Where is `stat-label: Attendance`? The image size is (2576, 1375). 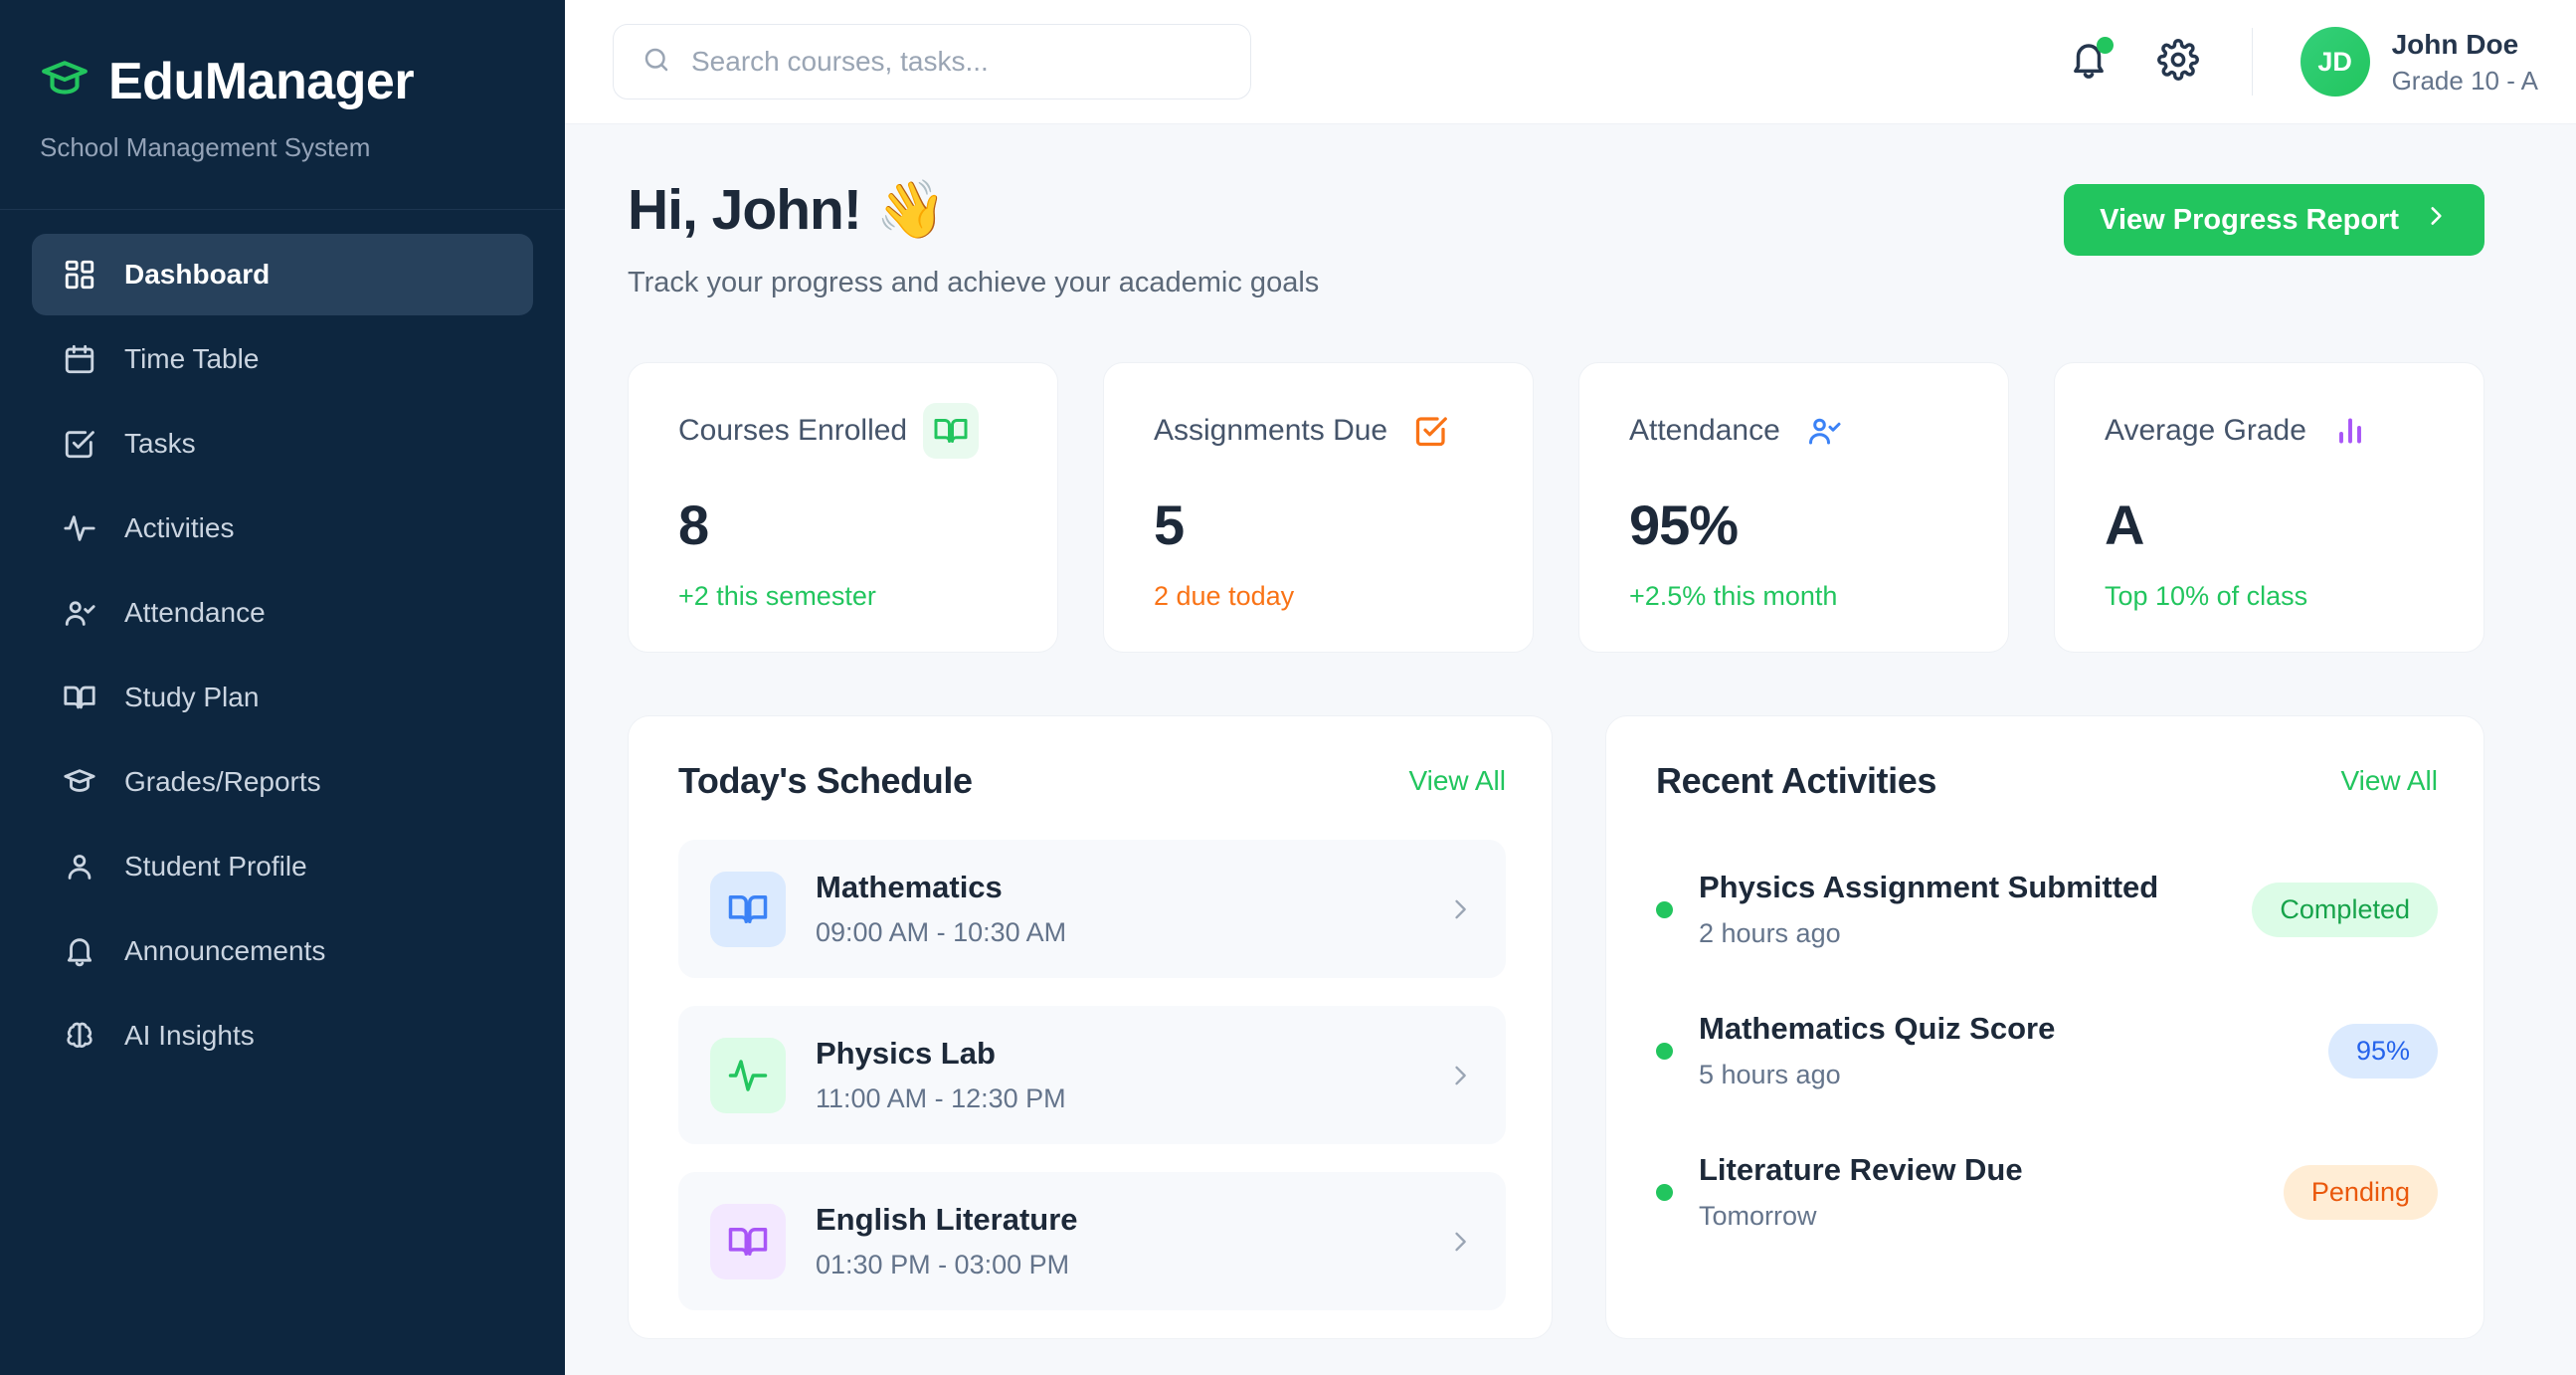 stat-label: Attendance is located at coordinates (1704, 430).